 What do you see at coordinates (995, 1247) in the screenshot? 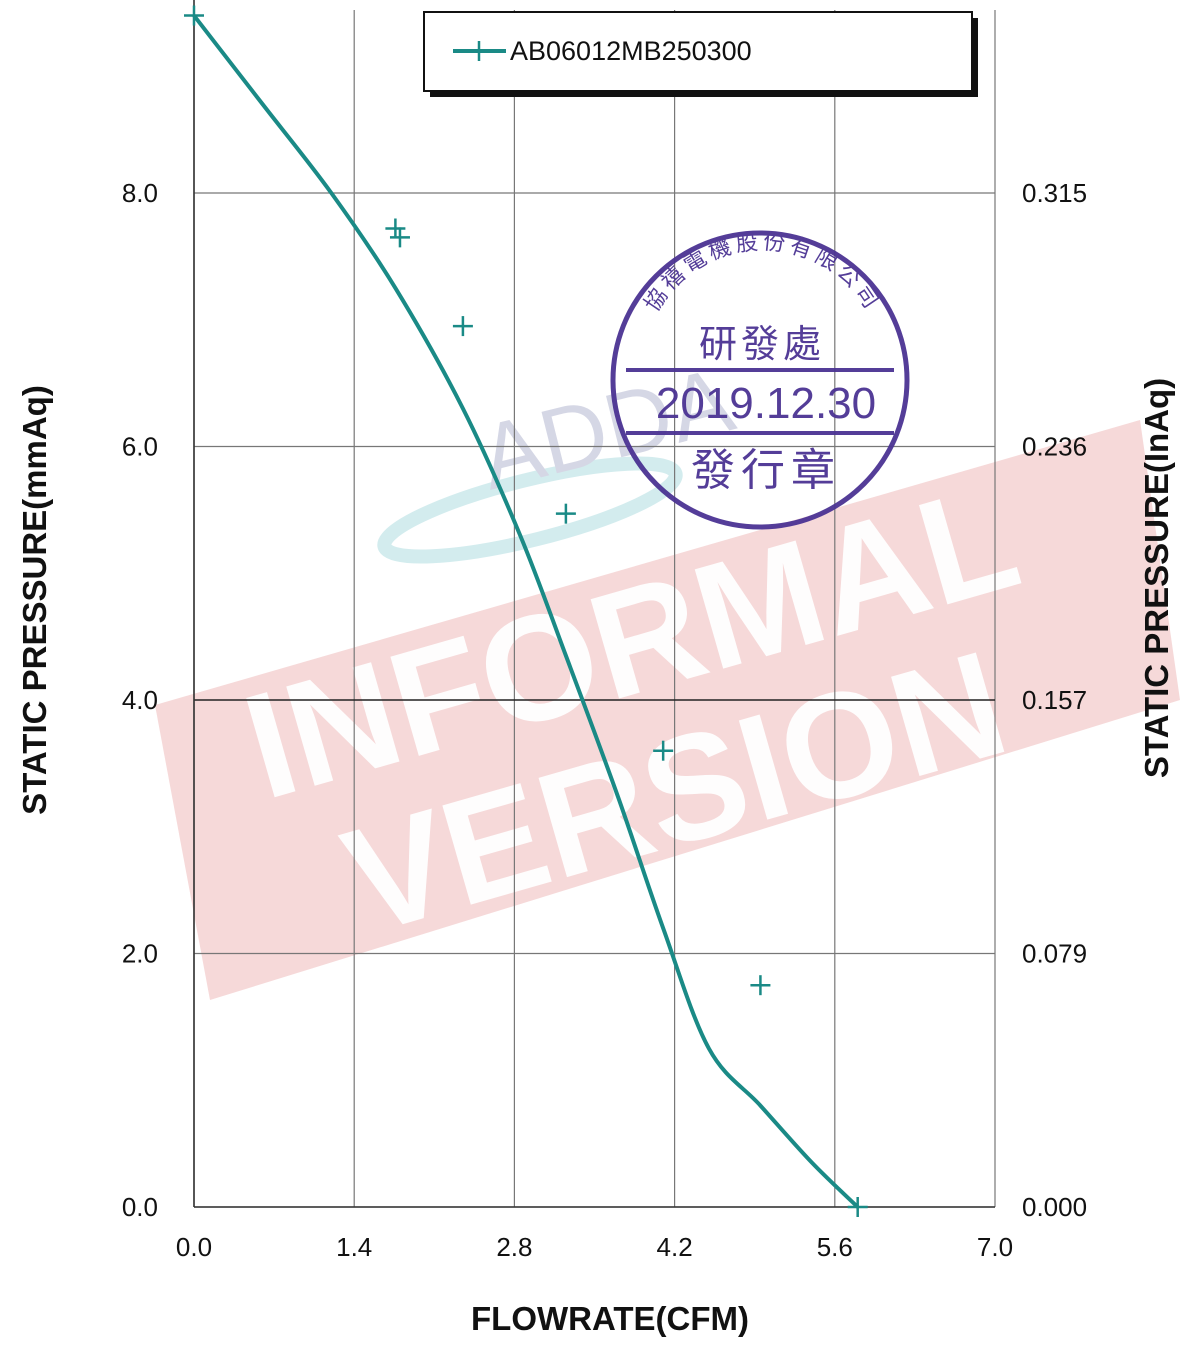
I see `x-tick-label: 7.0` at bounding box center [995, 1247].